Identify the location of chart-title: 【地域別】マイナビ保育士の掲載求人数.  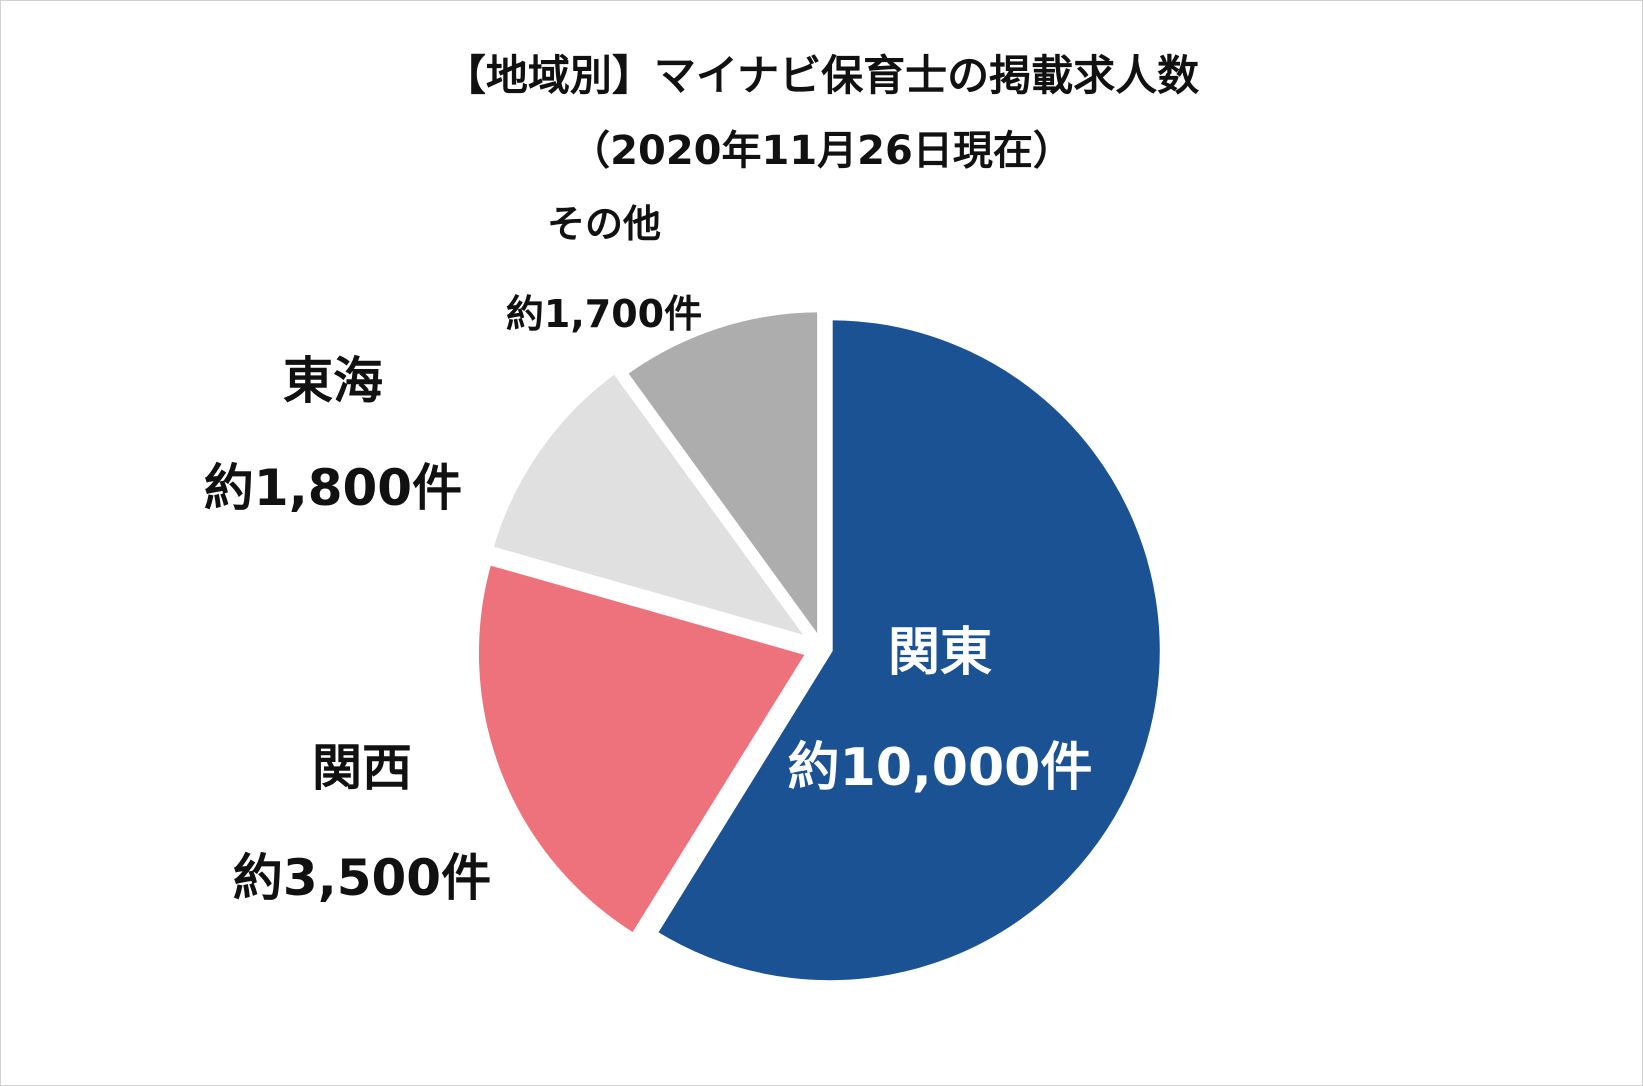
(821, 75).